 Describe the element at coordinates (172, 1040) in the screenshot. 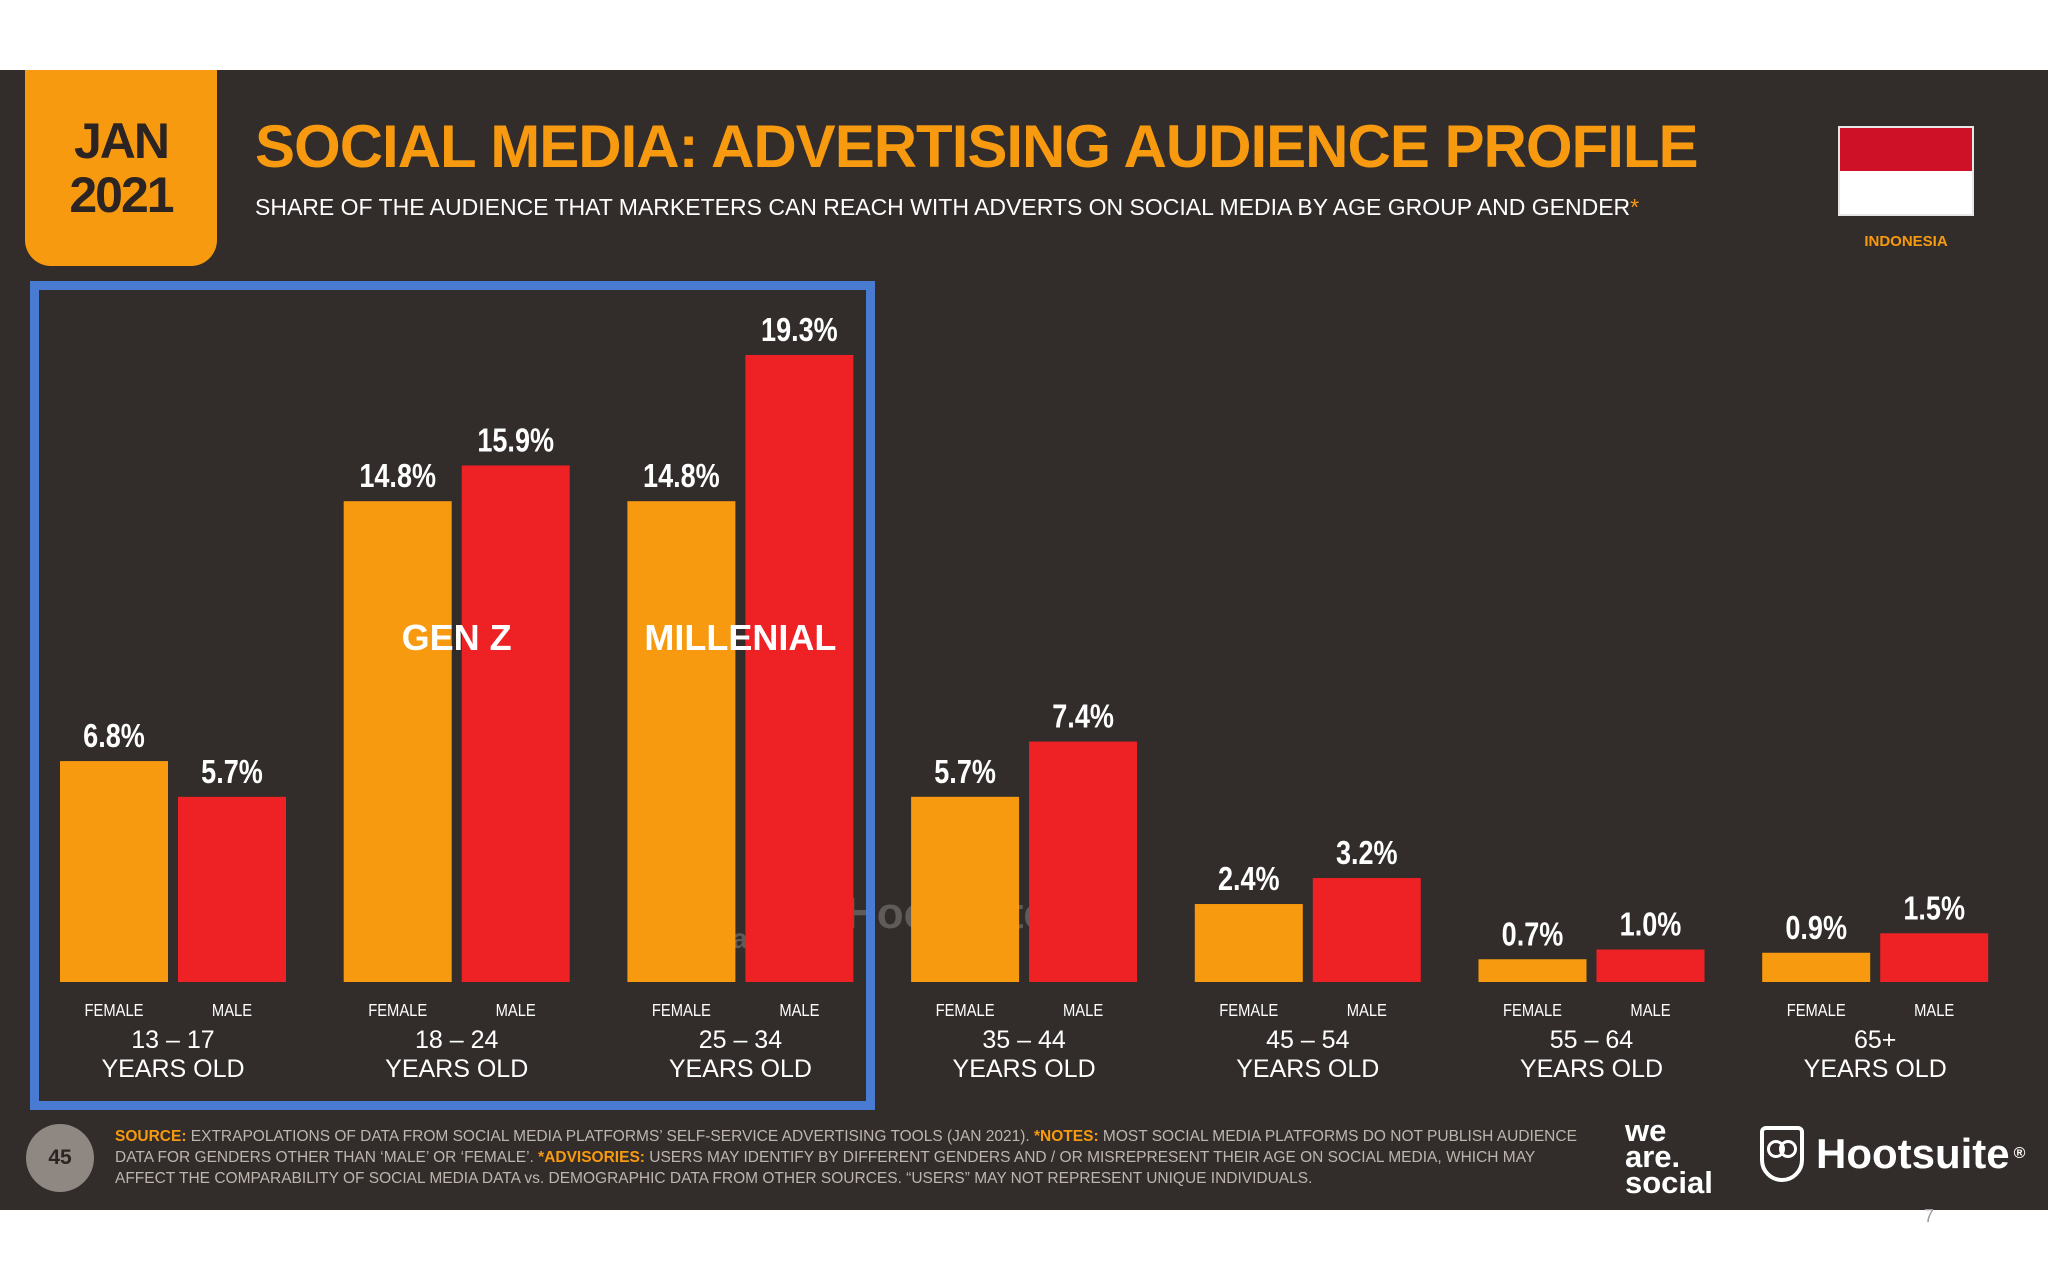

I see `age-label-13-17: 13 – 17` at that location.